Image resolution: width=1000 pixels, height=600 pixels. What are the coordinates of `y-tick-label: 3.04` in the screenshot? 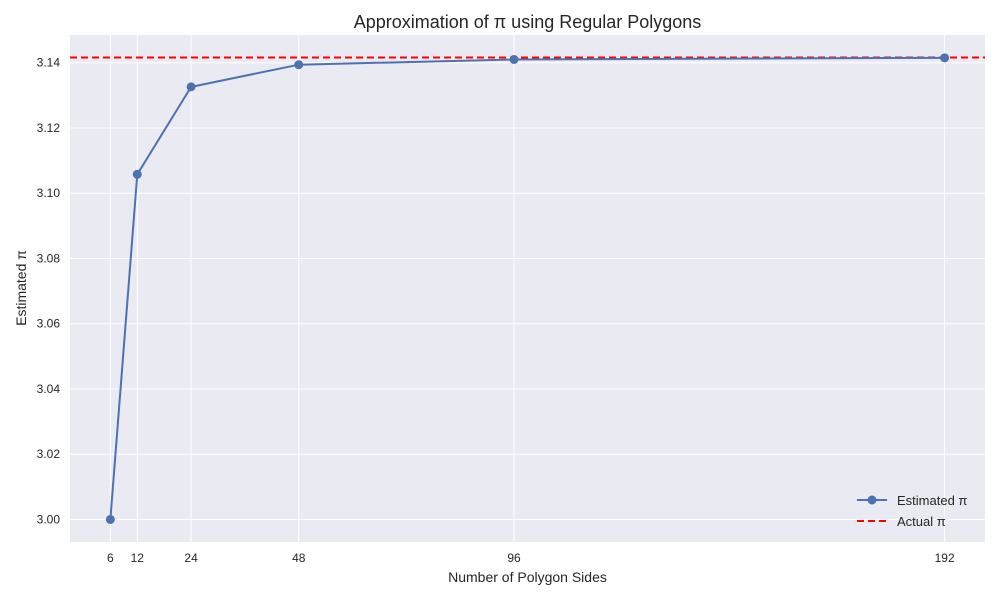 It's located at (49, 389).